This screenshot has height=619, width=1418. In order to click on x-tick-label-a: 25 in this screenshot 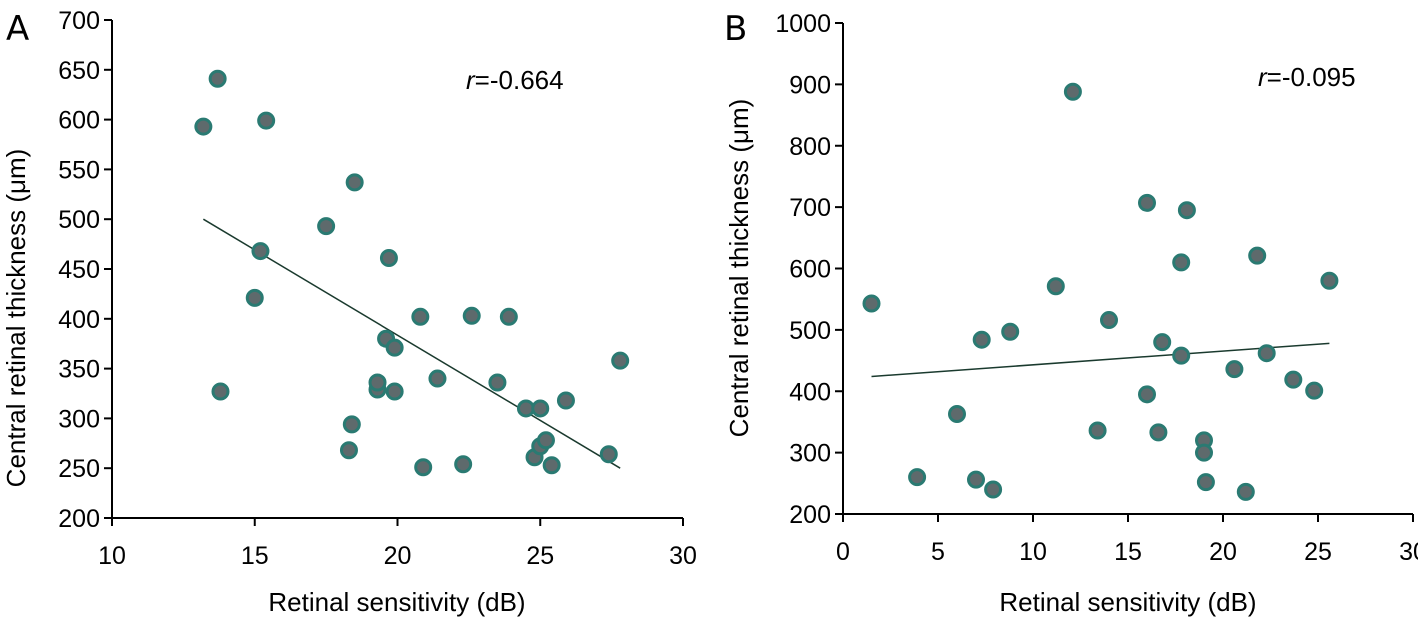, I will do `click(540, 556)`.